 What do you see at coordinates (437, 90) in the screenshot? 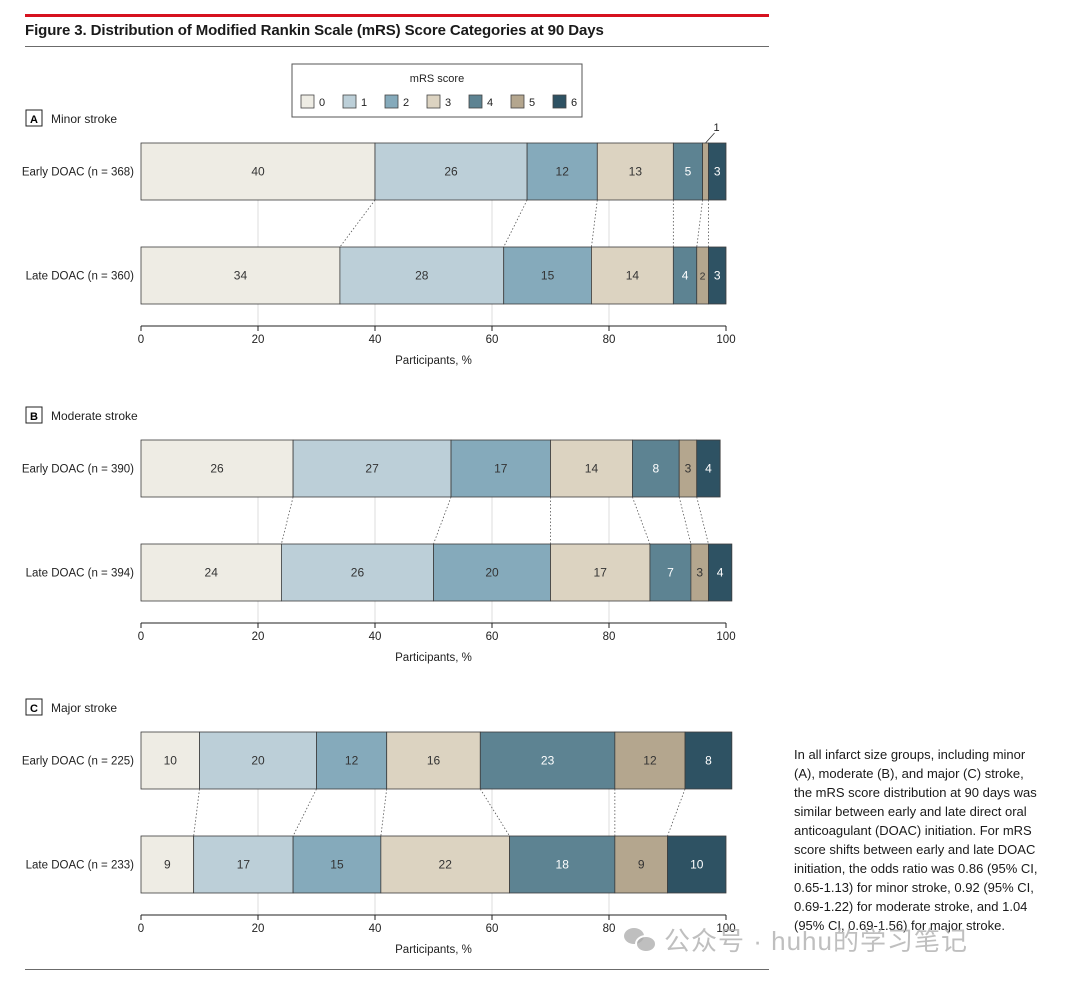
I see `legend-box` at bounding box center [437, 90].